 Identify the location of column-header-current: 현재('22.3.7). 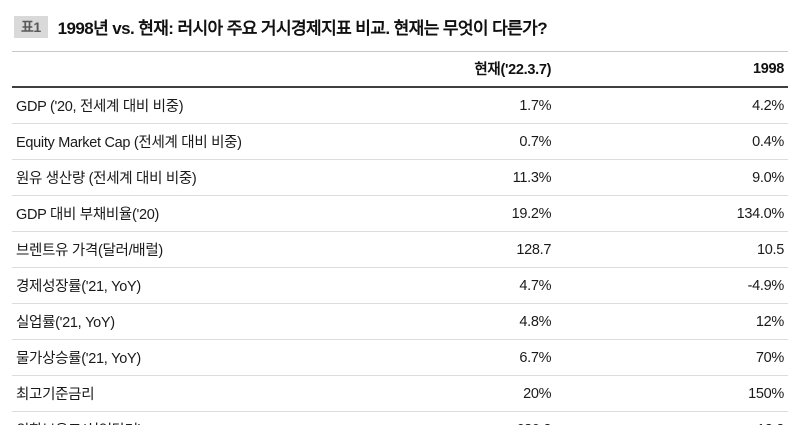
(454, 69).